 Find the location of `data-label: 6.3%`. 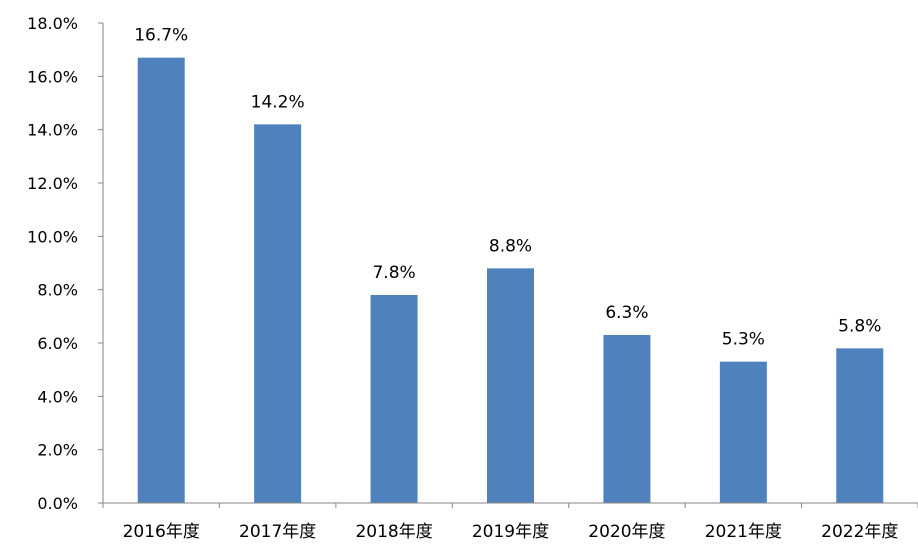

data-label: 6.3% is located at coordinates (626, 313).